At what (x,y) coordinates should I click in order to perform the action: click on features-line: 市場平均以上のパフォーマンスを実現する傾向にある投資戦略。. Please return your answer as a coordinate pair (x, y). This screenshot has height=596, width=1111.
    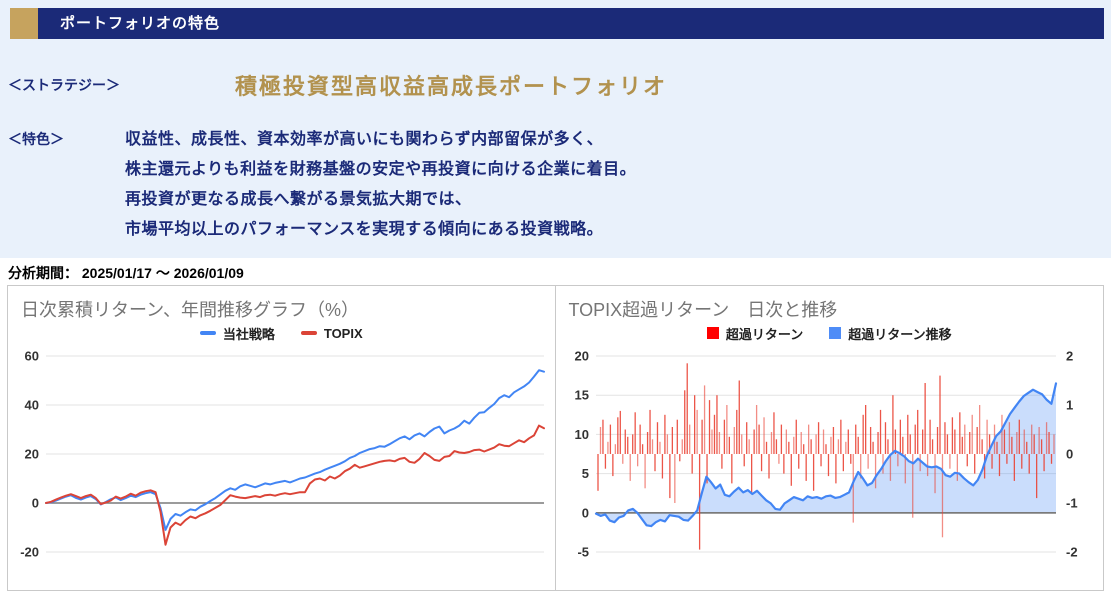
    Looking at the image, I should click on (364, 229).